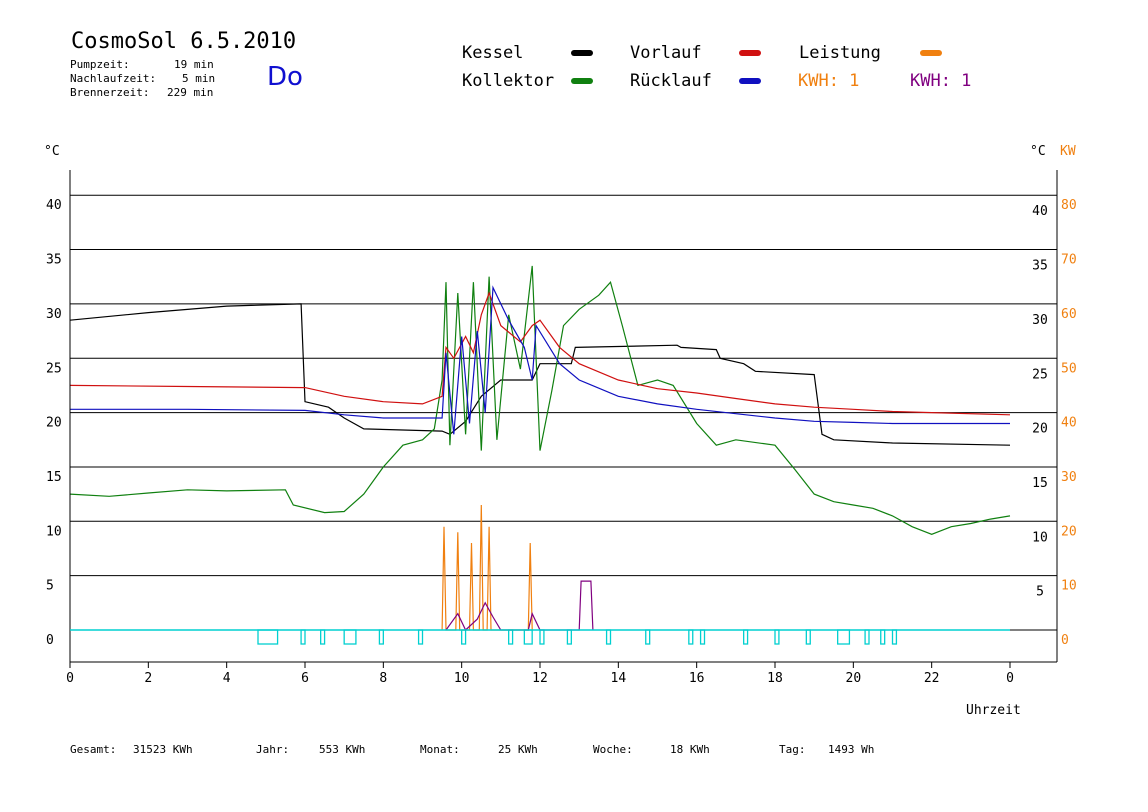 This screenshot has height=812, width=1148. I want to click on y-tick-label-left: 25, so click(54, 368).